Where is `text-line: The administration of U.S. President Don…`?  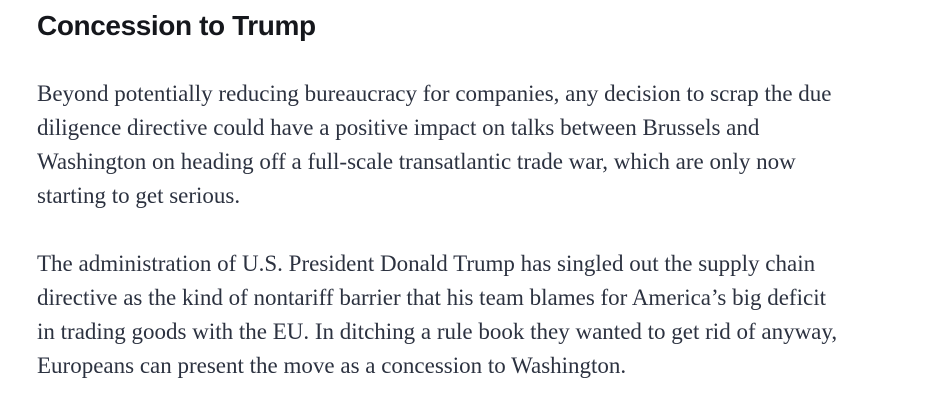 text-line: The administration of U.S. President Don… is located at coordinates (426, 263).